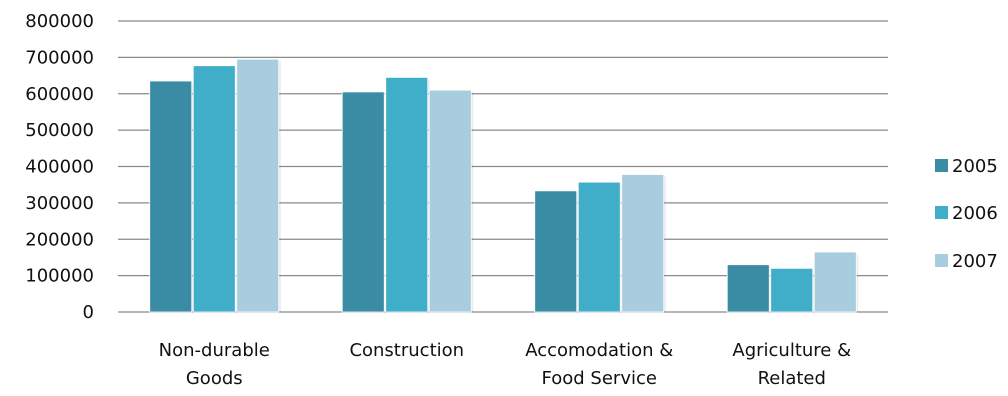  I want to click on legend-swatch-2007, so click(941, 260).